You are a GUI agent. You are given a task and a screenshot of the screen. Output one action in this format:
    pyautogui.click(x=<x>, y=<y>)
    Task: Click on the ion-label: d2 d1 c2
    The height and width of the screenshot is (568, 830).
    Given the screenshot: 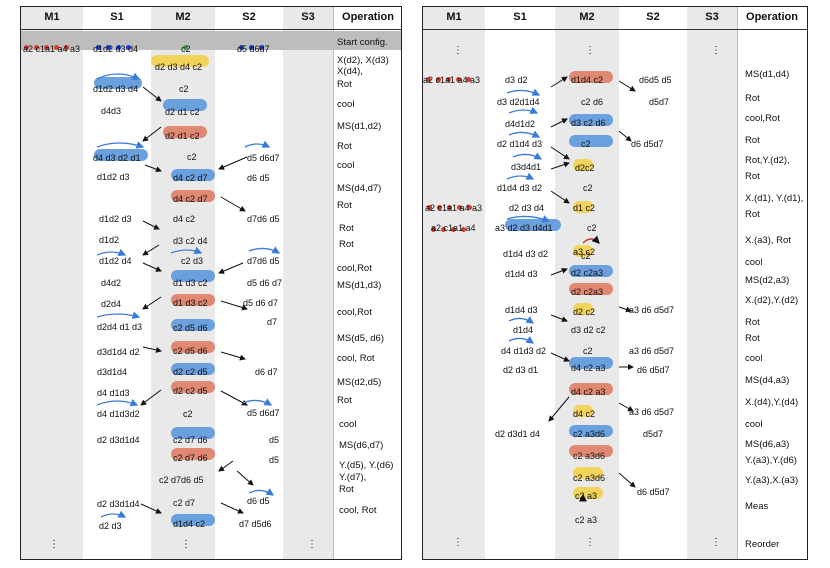 What is the action you would take?
    pyautogui.click(x=182, y=136)
    